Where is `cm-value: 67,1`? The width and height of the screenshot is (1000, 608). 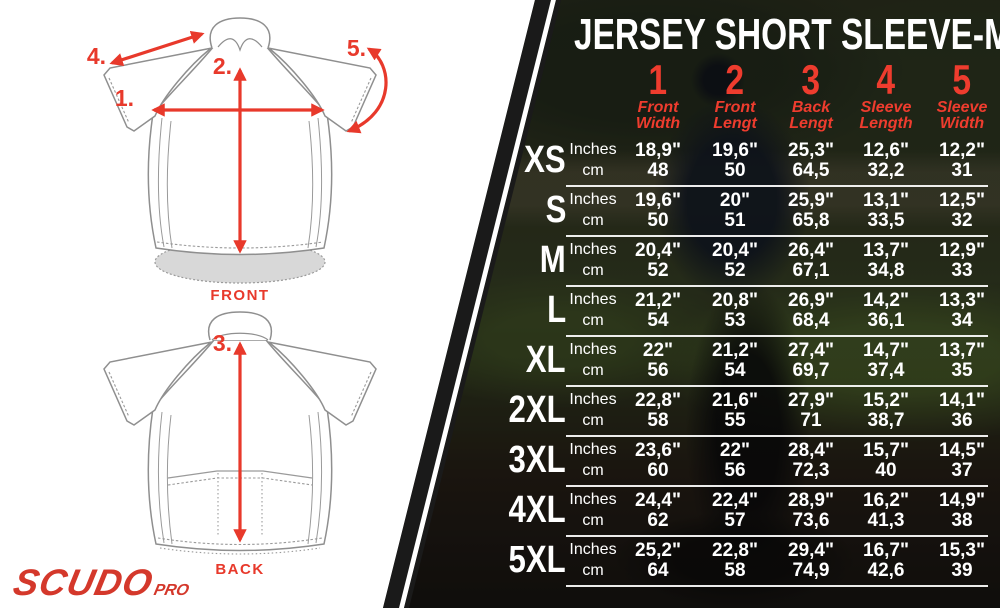
cm-value: 67,1 is located at coordinates (811, 270).